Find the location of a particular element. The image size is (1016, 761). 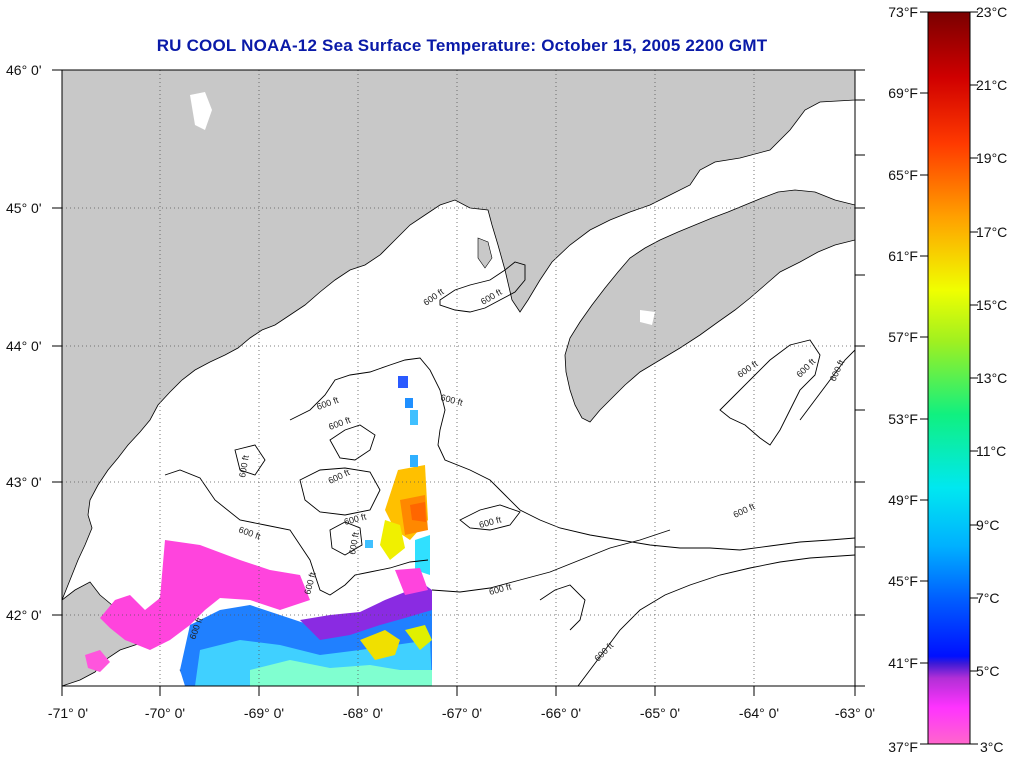

colorbar-c-label: 19°C is located at coordinates (991, 158).